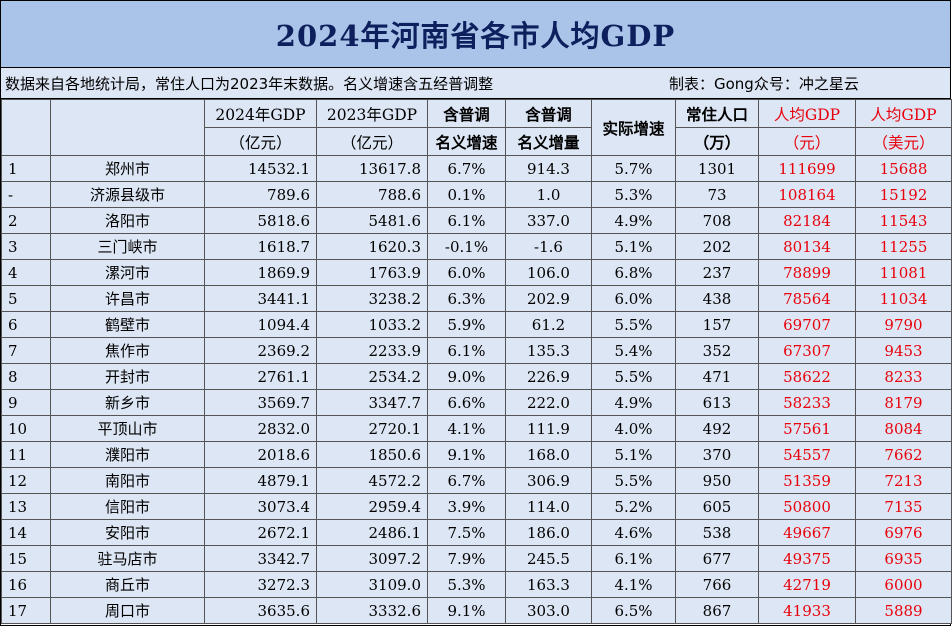 The height and width of the screenshot is (627, 952). Describe the element at coordinates (372, 428) in the screenshot. I see `cell-gdp2023: 2720.1` at that location.